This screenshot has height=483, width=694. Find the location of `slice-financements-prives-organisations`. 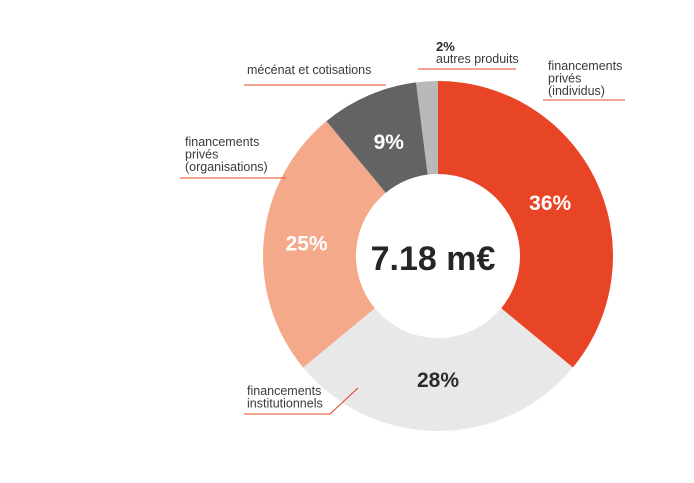

slice-financements-prives-organisations is located at coordinates (324, 244).